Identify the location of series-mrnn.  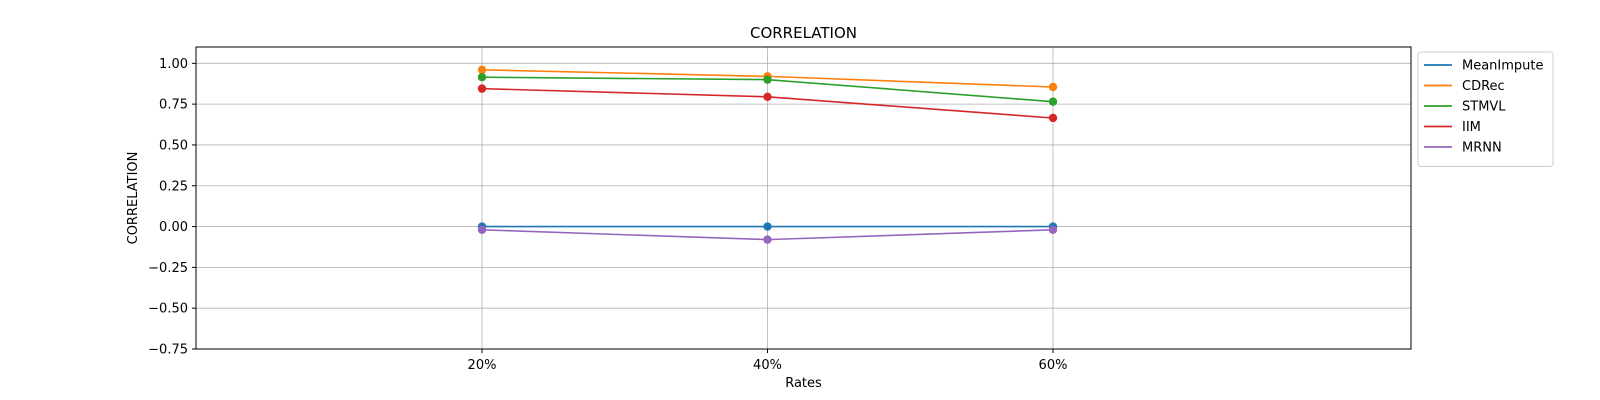
(767, 234).